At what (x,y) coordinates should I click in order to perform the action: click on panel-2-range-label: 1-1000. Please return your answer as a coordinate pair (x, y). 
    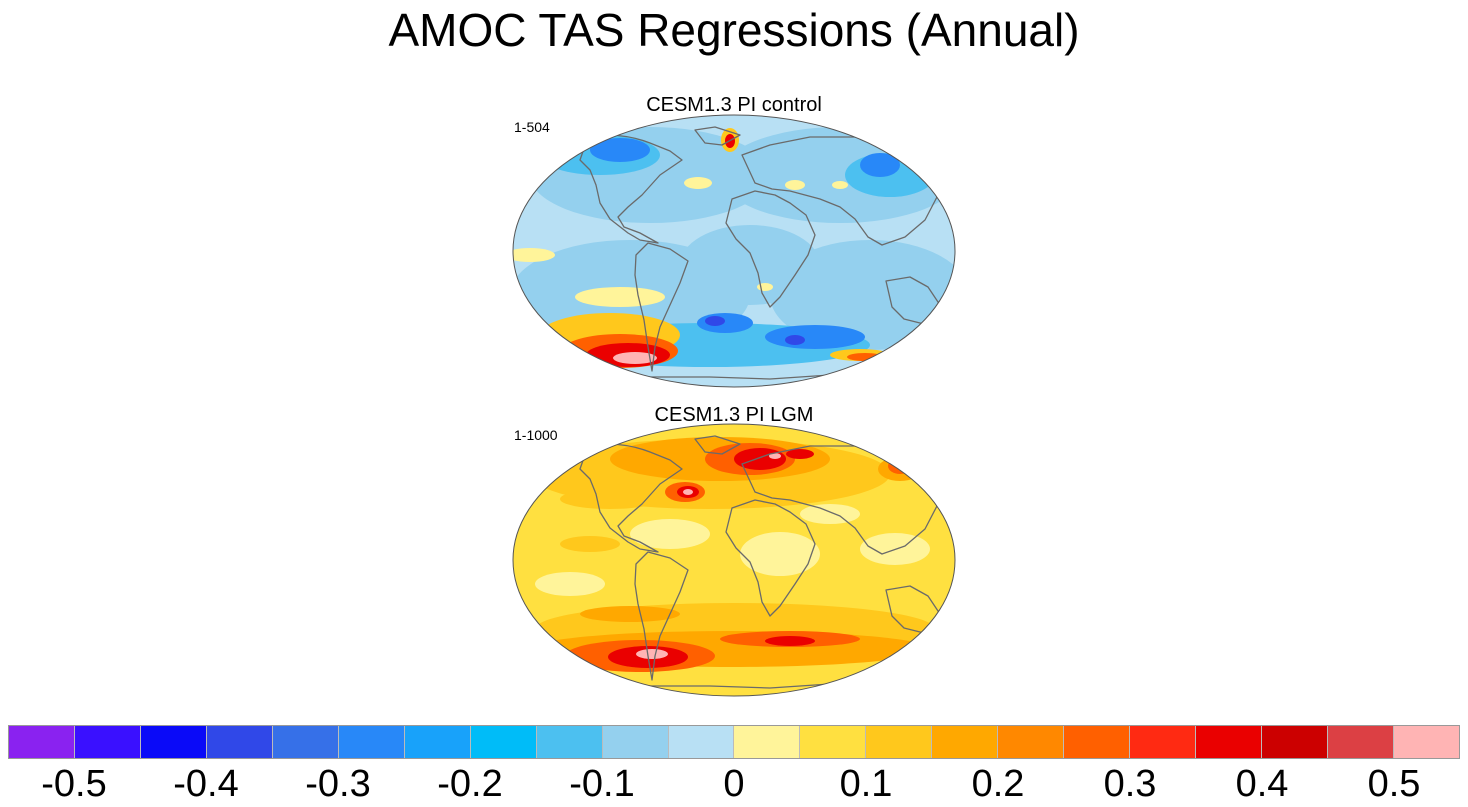
    Looking at the image, I should click on (536, 435).